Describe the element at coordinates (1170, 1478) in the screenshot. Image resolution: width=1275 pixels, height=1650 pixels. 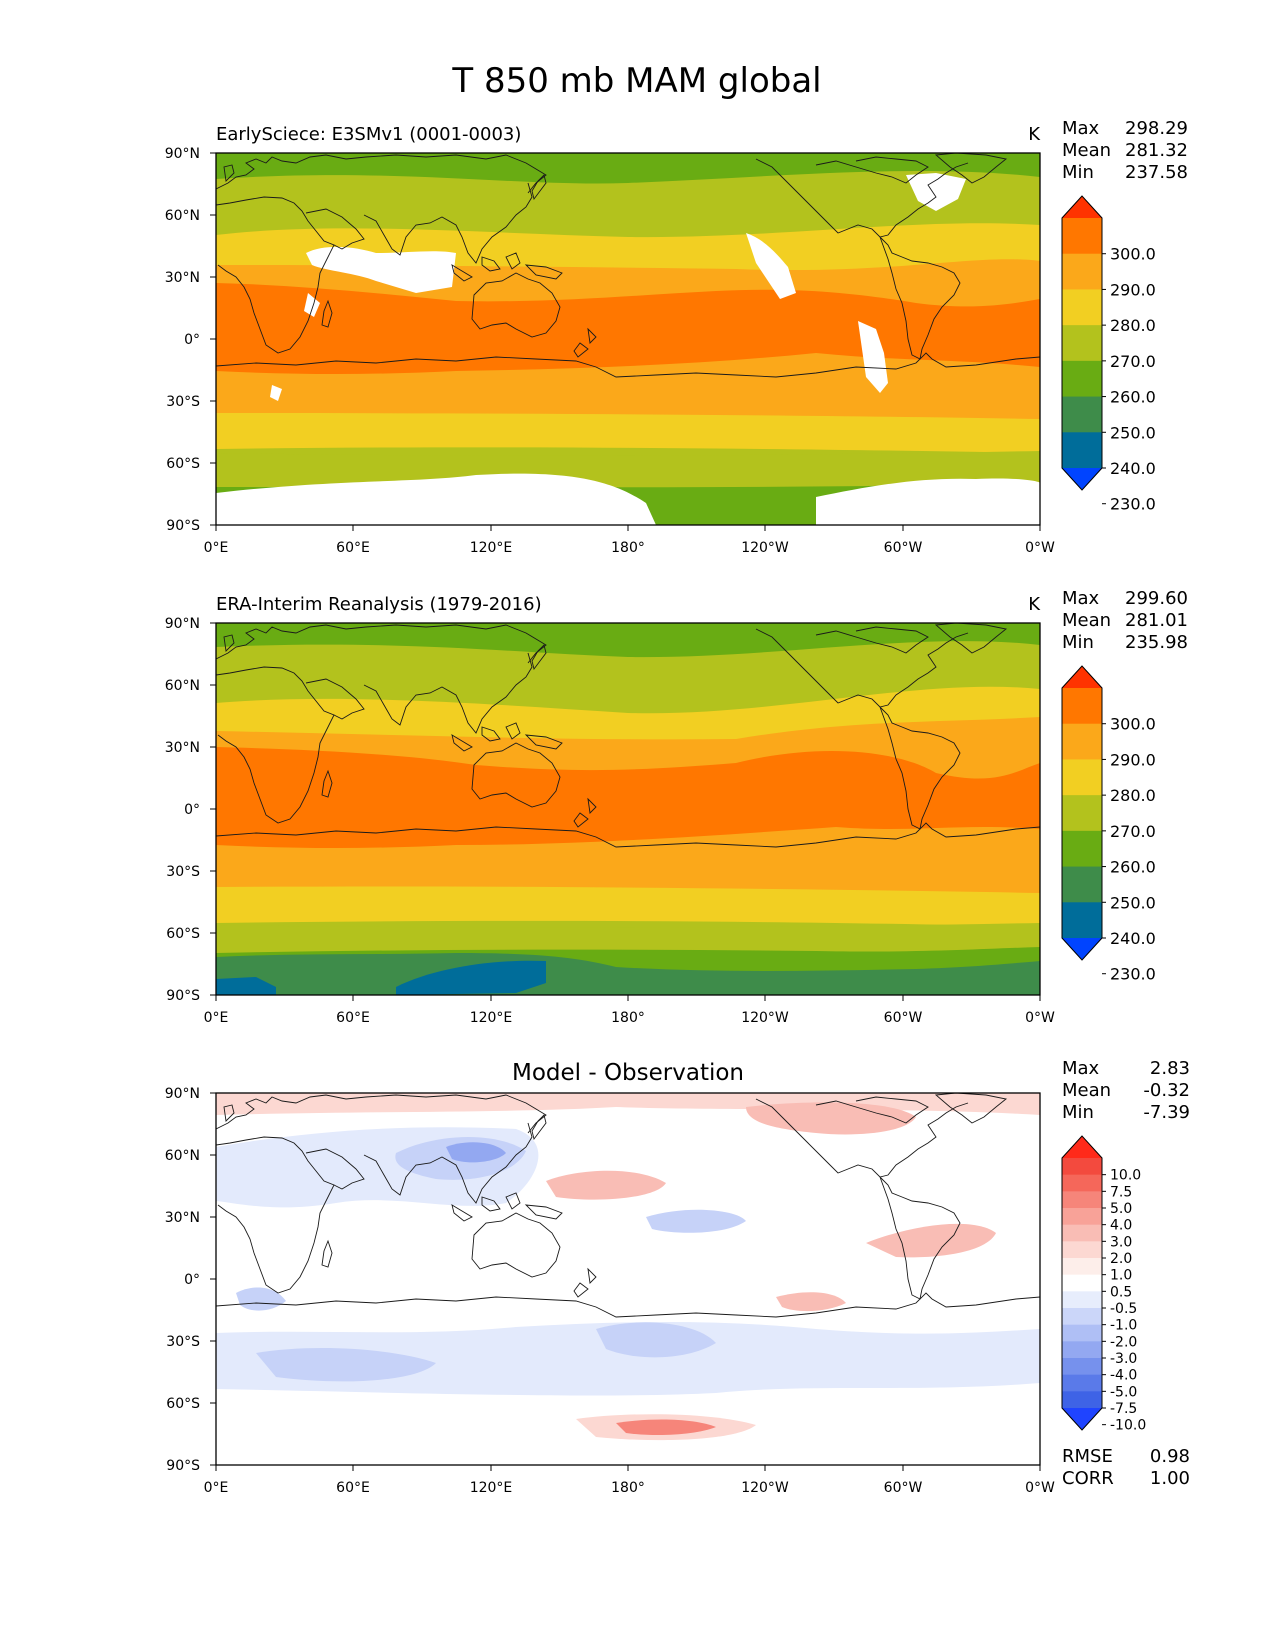
I see `metric-value: 1.00` at that location.